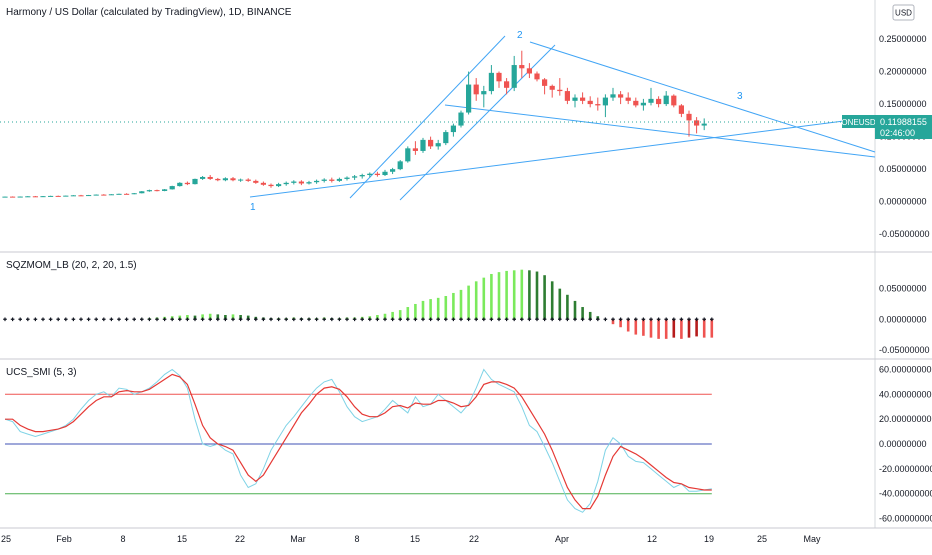 The image size is (932, 555). I want to click on trendline-support, so click(562, 157).